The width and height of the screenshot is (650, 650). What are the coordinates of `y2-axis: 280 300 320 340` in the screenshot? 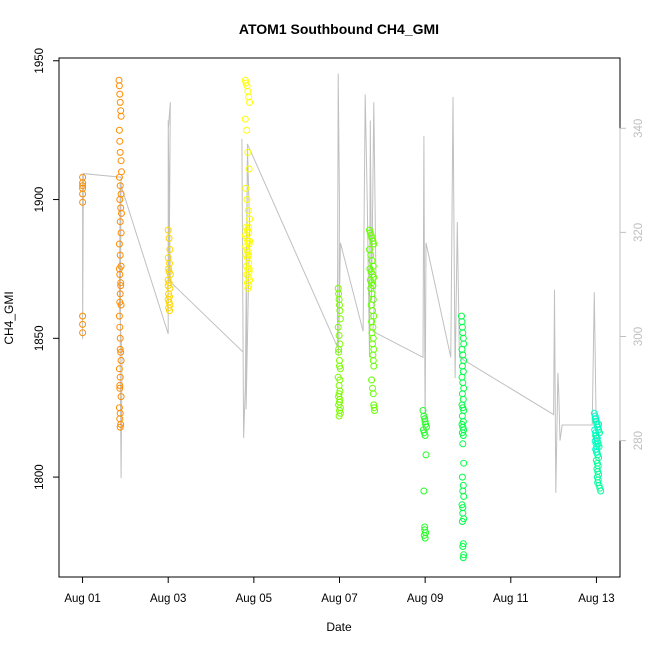 It's located at (632, 284).